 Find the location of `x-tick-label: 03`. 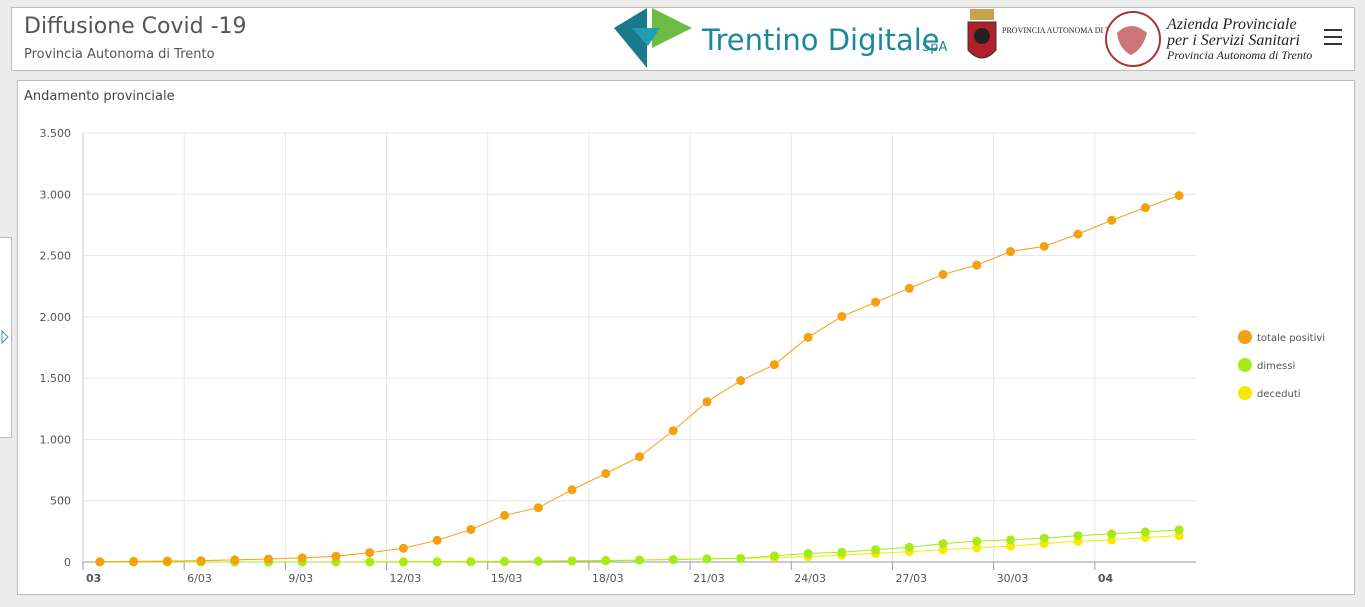

x-tick-label: 03 is located at coordinates (93, 578).